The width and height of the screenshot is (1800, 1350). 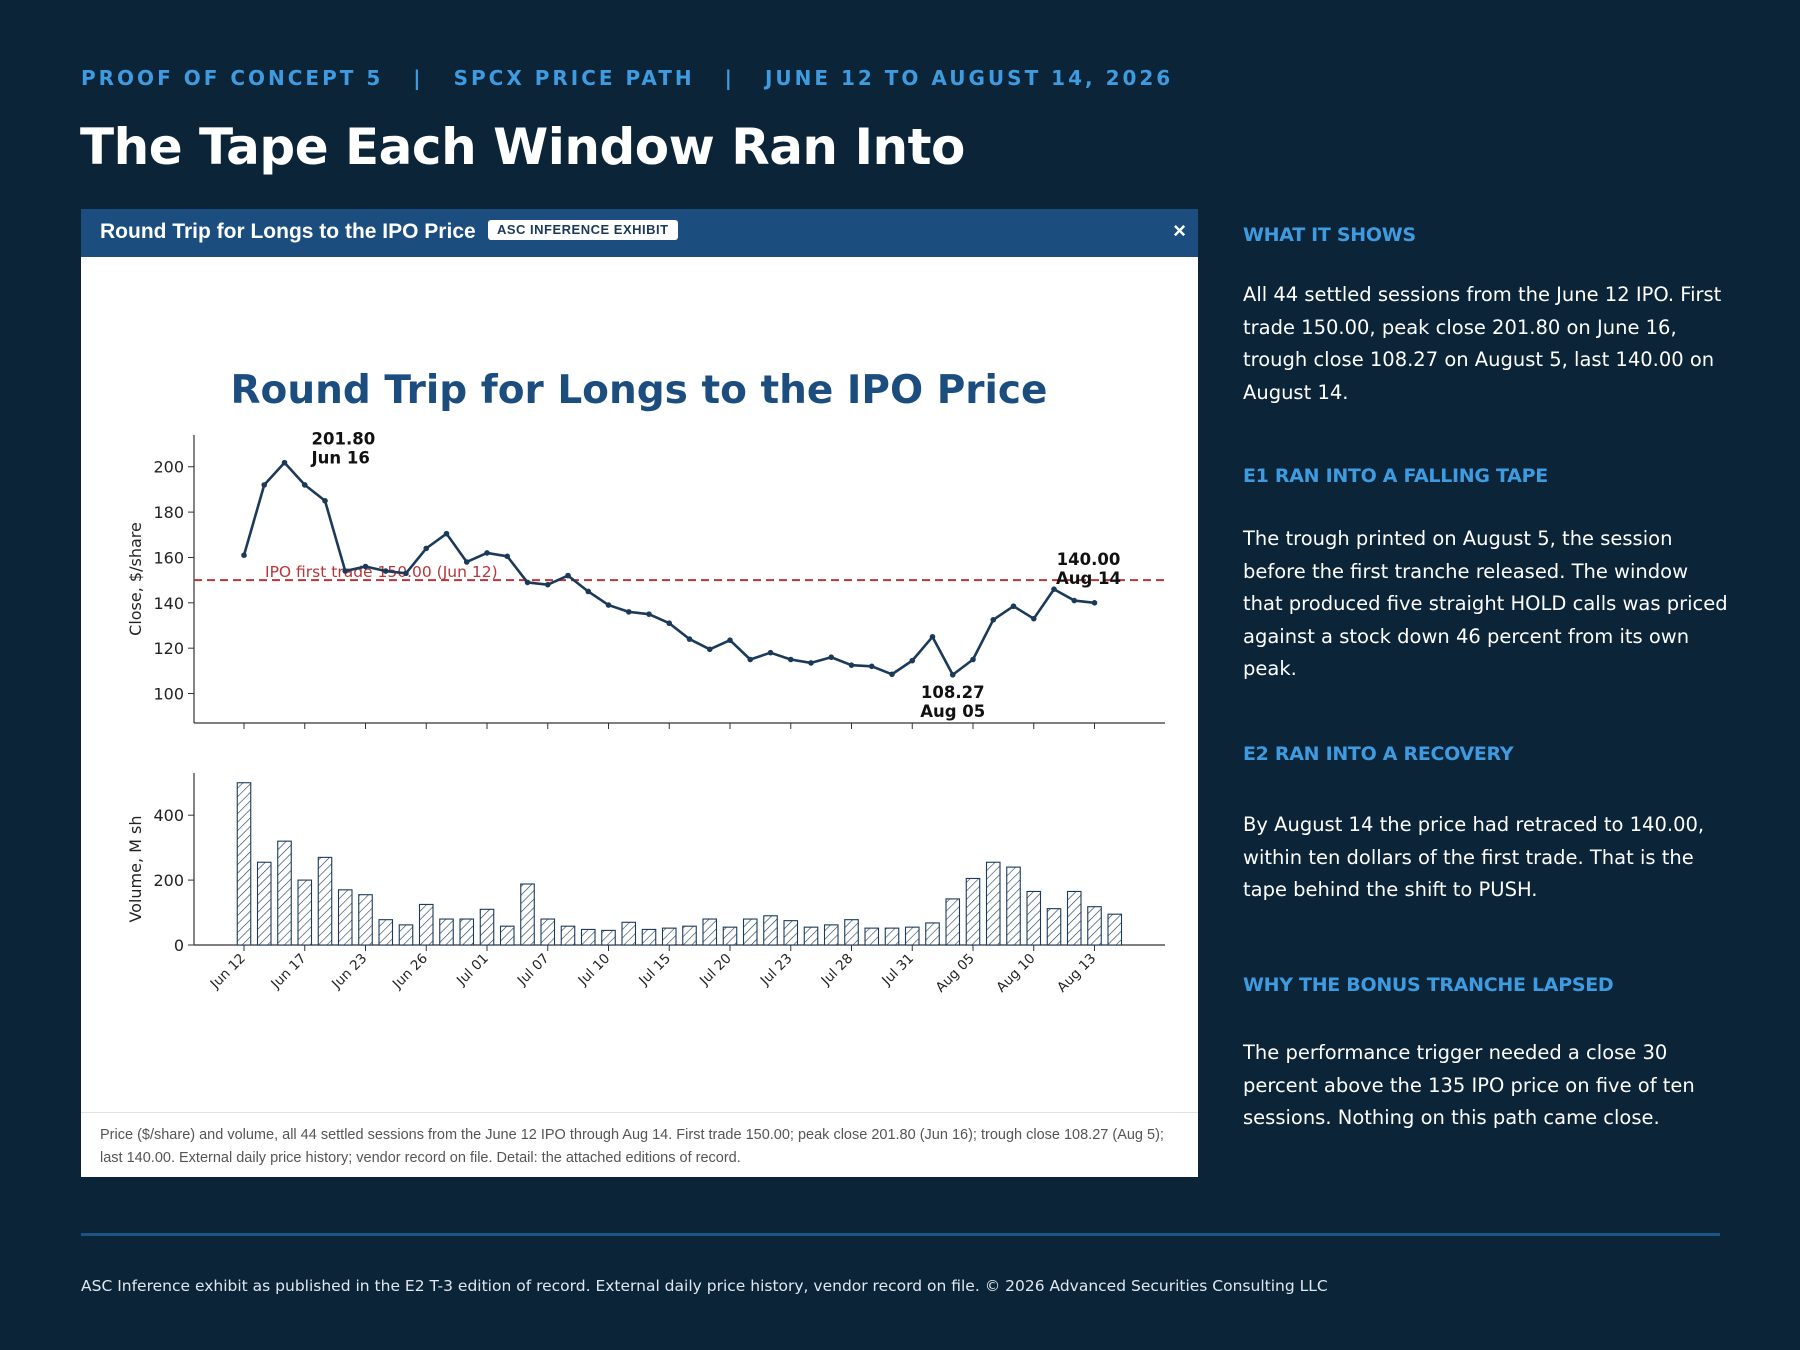 I want to click on x-tick-label: Jun 12, so click(x=228, y=972).